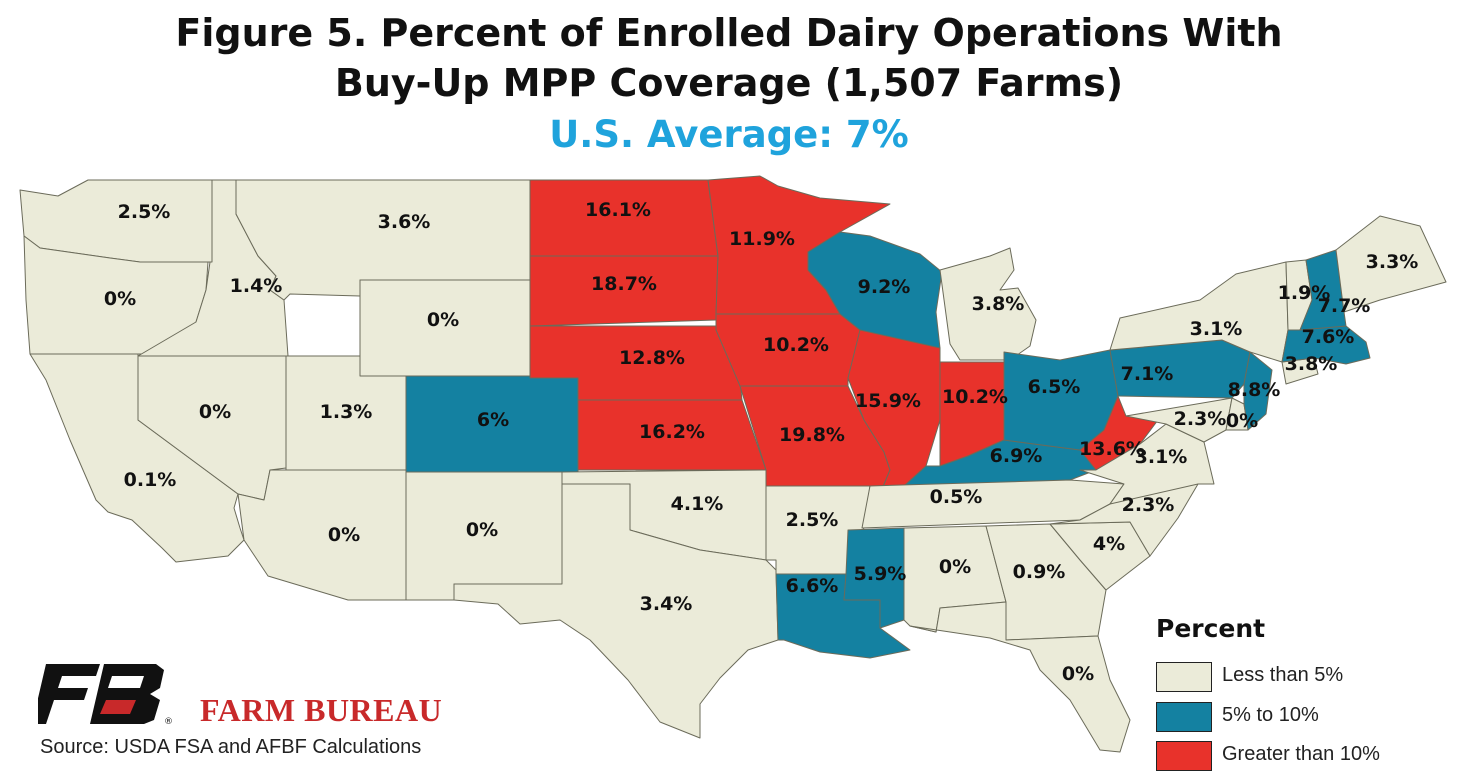 This screenshot has height=782, width=1458. What do you see at coordinates (231, 747) in the screenshot?
I see `source-note: Source: USDA FSA and AFBF Calculations` at bounding box center [231, 747].